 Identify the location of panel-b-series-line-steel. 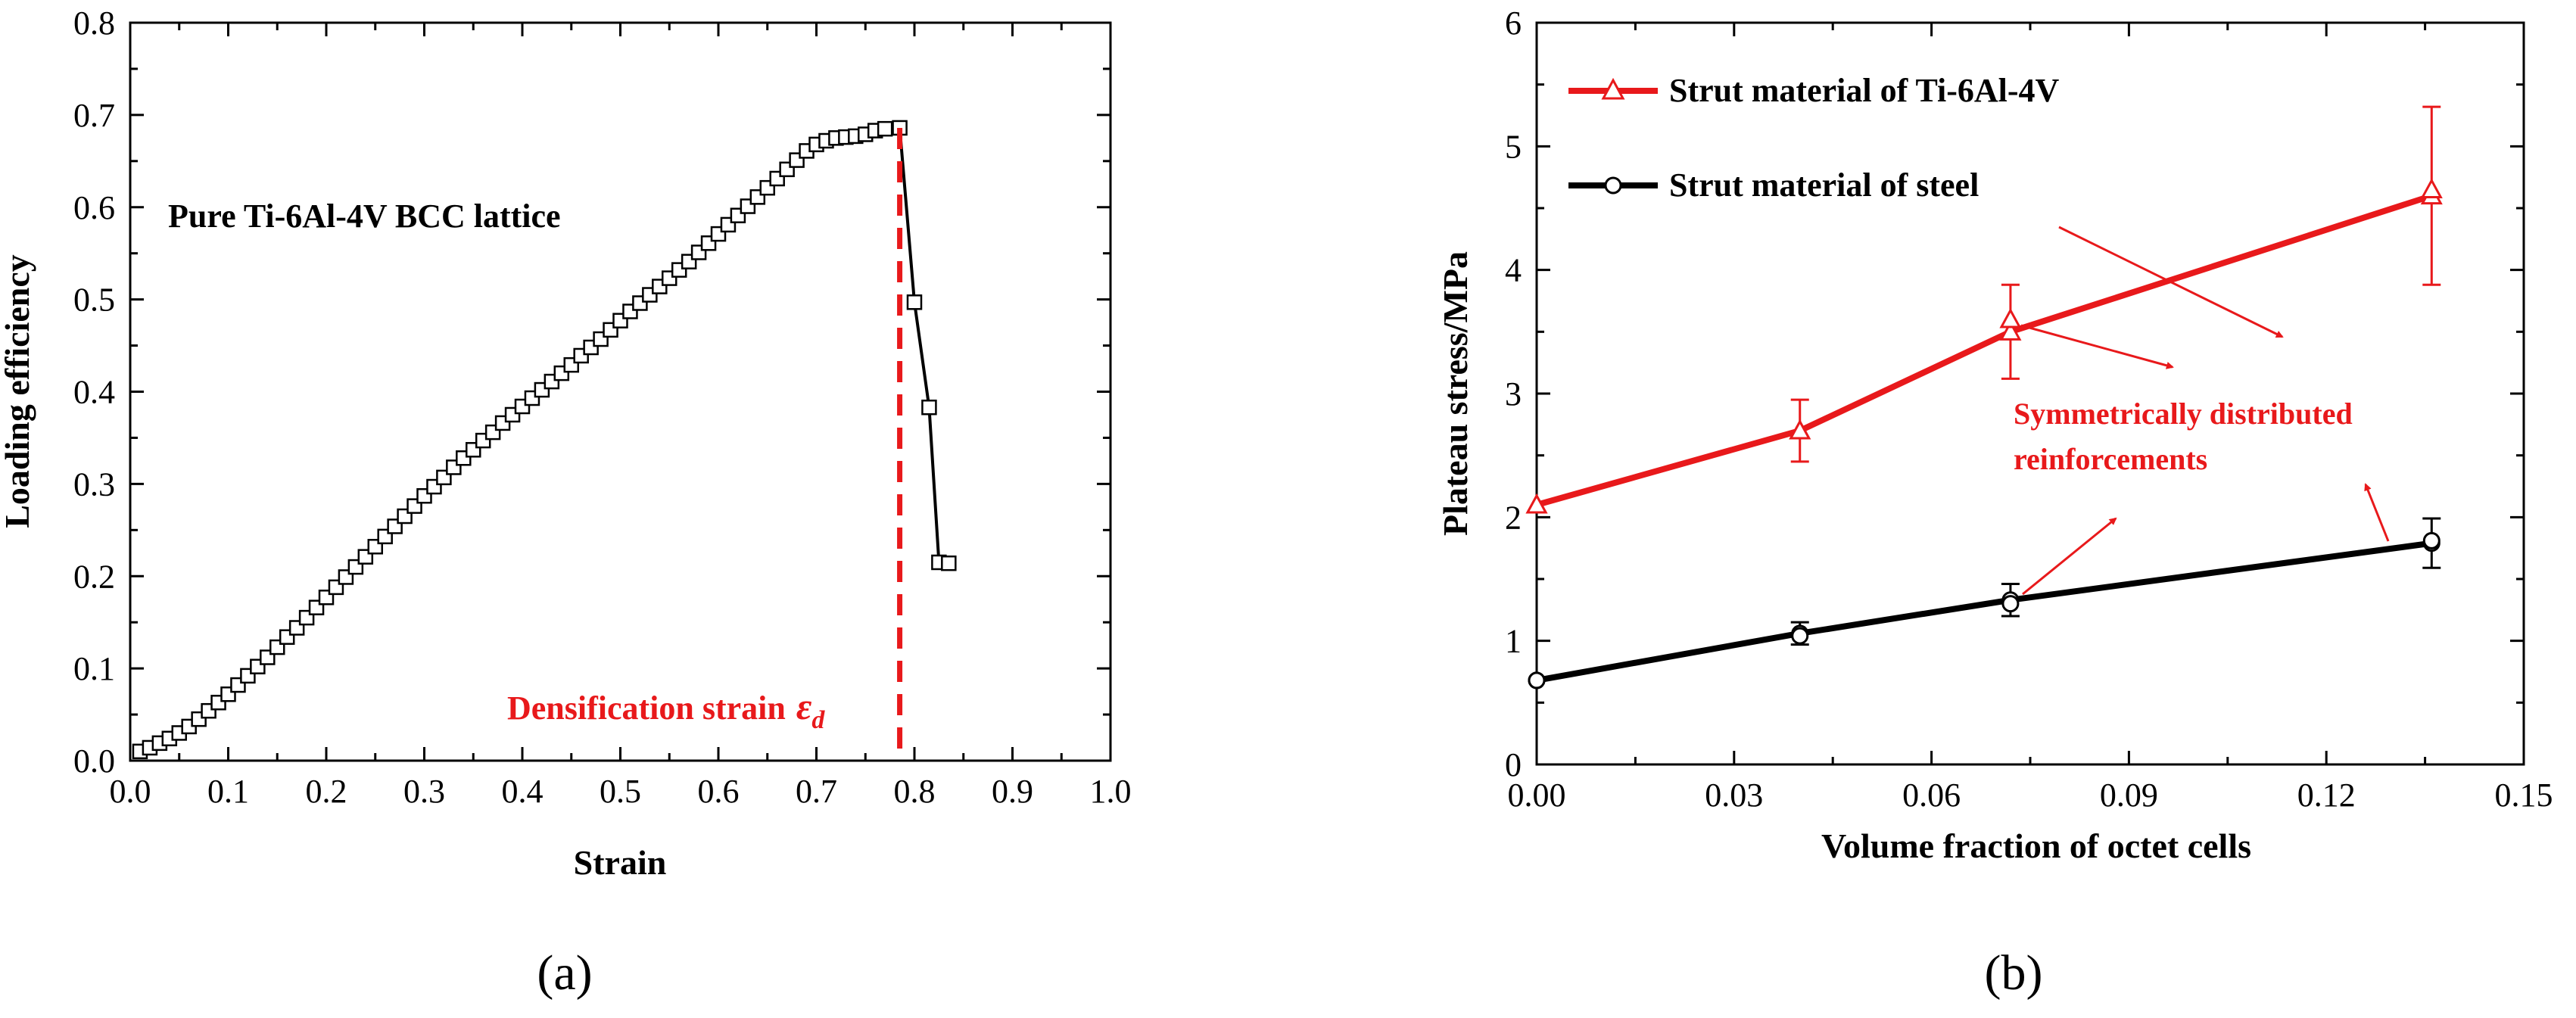
(1984, 611).